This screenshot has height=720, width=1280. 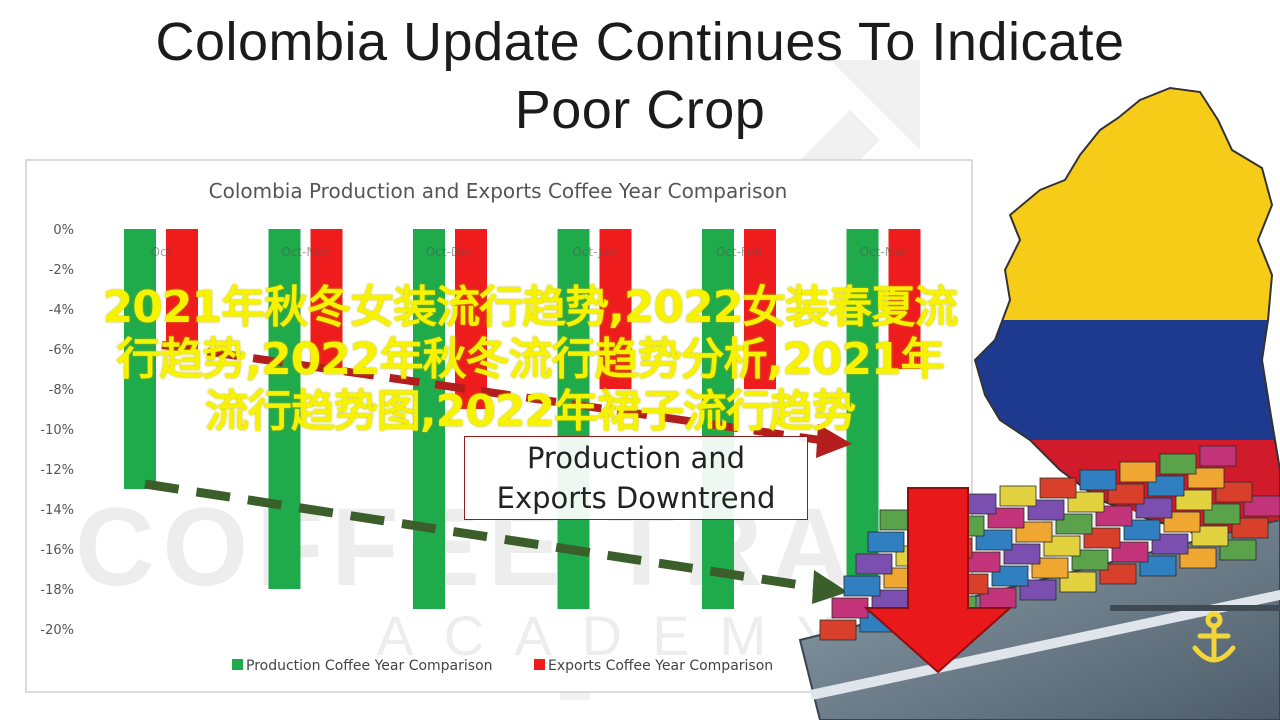 What do you see at coordinates (640, 42) in the screenshot?
I see `slide-title-line-1: Colombia Update Continues To Indicate` at bounding box center [640, 42].